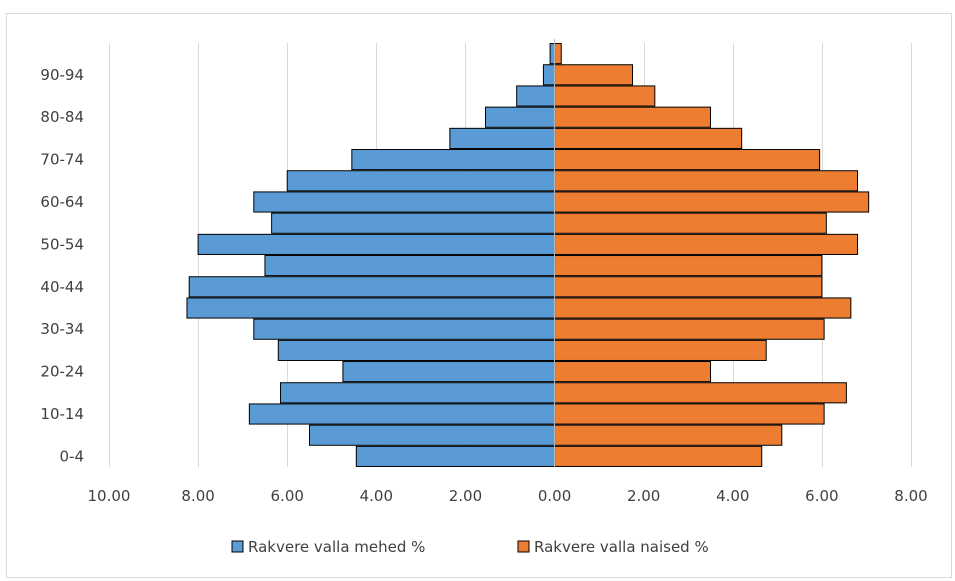 The height and width of the screenshot is (581, 955). What do you see at coordinates (62, 414) in the screenshot?
I see `y-tick-label: 10-14` at bounding box center [62, 414].